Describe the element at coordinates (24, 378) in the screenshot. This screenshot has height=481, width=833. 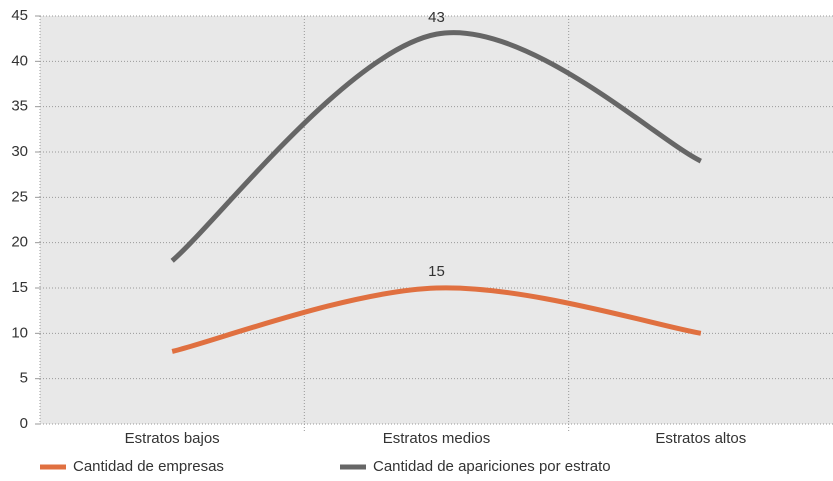
I see `y-tick-label: 5` at that location.